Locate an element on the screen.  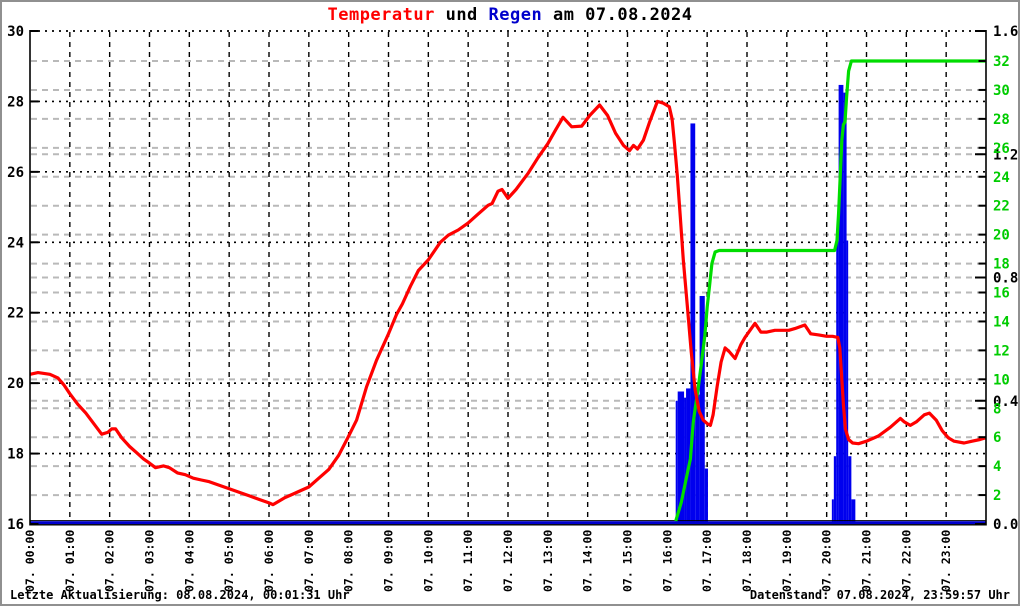
title-temperatur: Temperatur is located at coordinates (381, 15).